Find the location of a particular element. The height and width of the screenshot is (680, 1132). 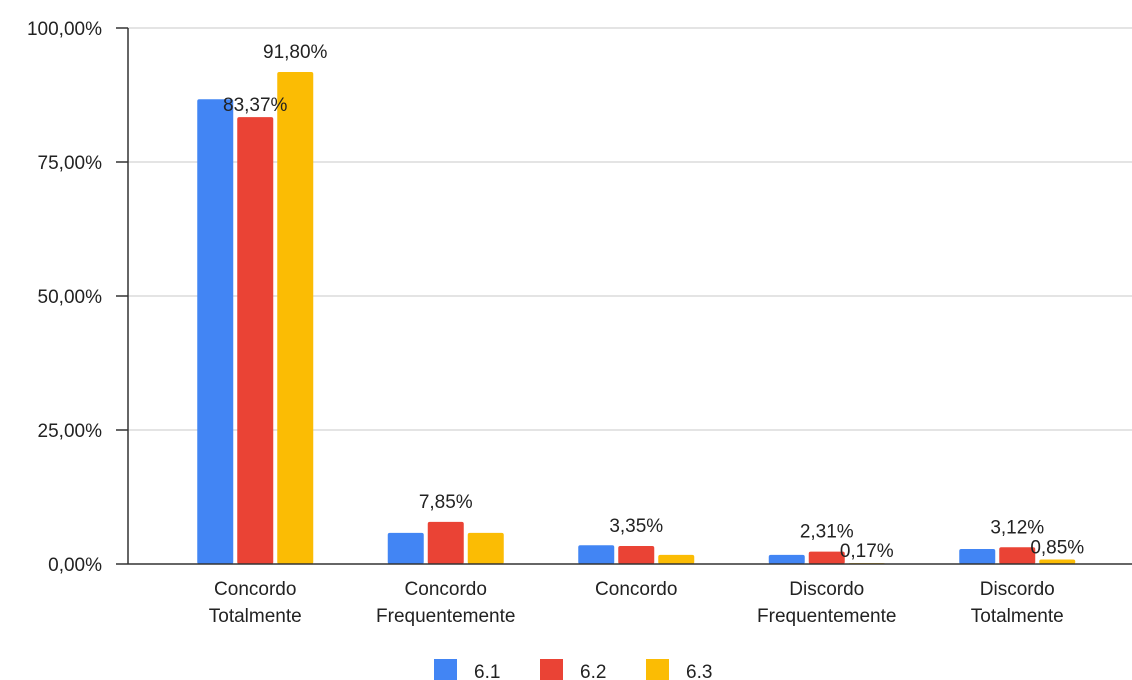

y-axis: 0,00% 25,00% 50,00% 75,00% 100,00% is located at coordinates (78, 297).